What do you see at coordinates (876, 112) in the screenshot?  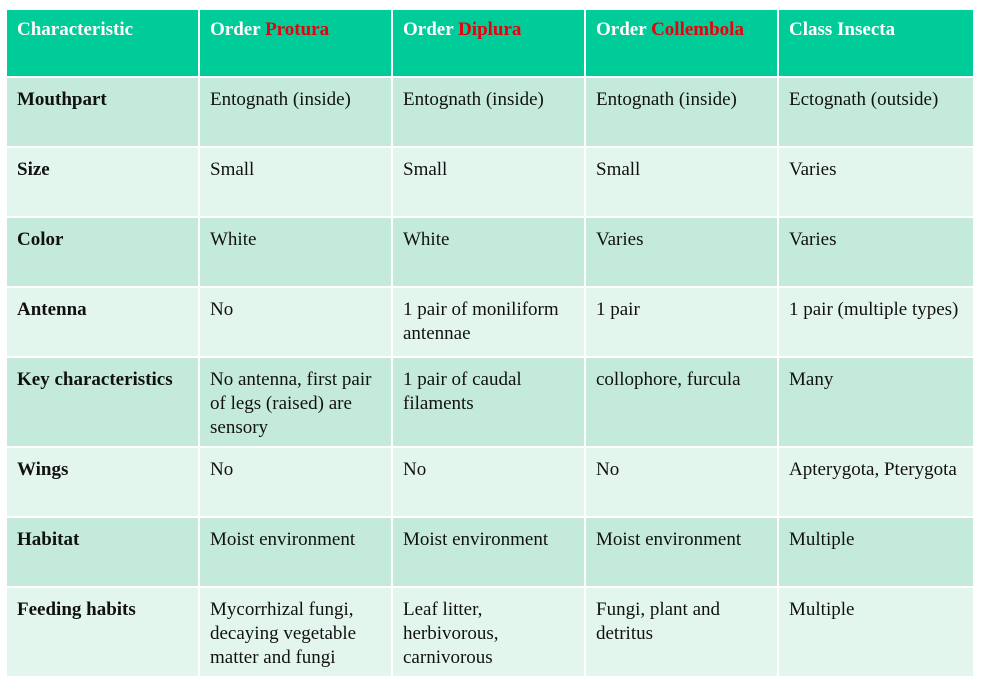 I see `cell-insecta: Ectognath (outside)` at bounding box center [876, 112].